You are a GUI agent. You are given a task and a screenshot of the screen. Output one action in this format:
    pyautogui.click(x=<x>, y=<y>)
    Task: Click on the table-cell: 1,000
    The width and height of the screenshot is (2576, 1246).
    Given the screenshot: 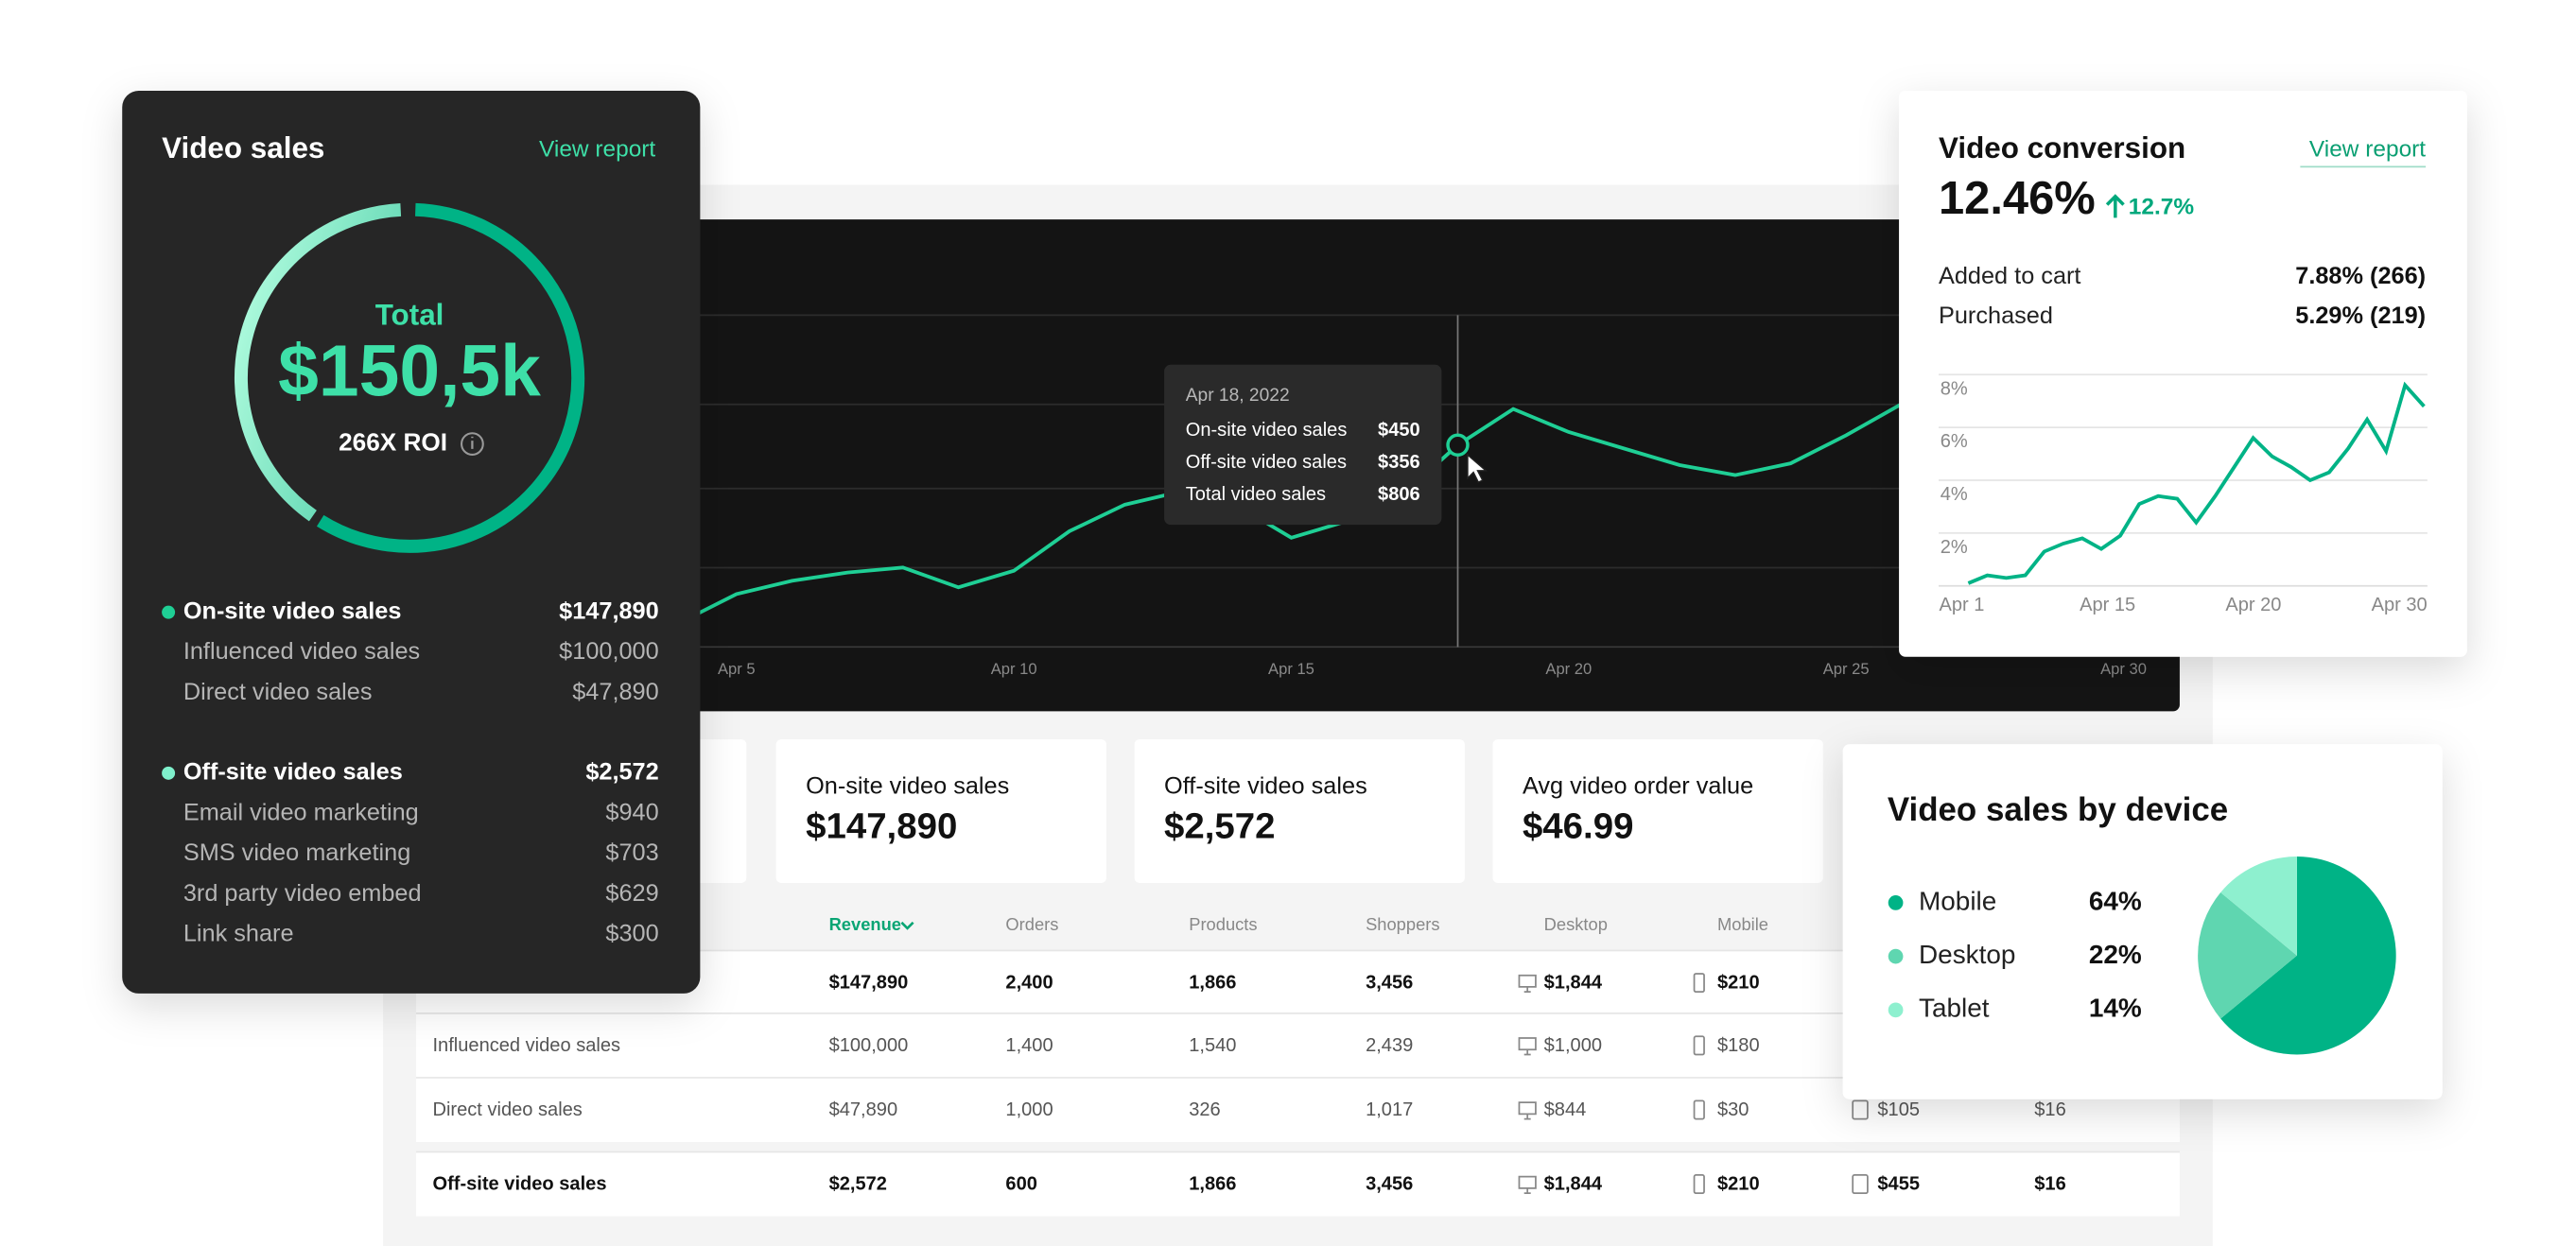 What is the action you would take?
    pyautogui.click(x=1029, y=1109)
    